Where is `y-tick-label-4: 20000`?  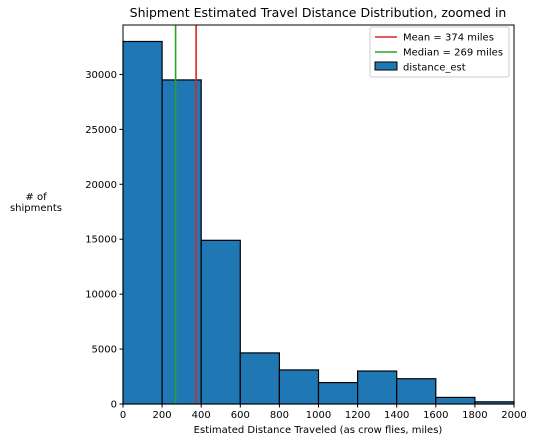
y-tick-label-4: 20000 is located at coordinates (101, 185).